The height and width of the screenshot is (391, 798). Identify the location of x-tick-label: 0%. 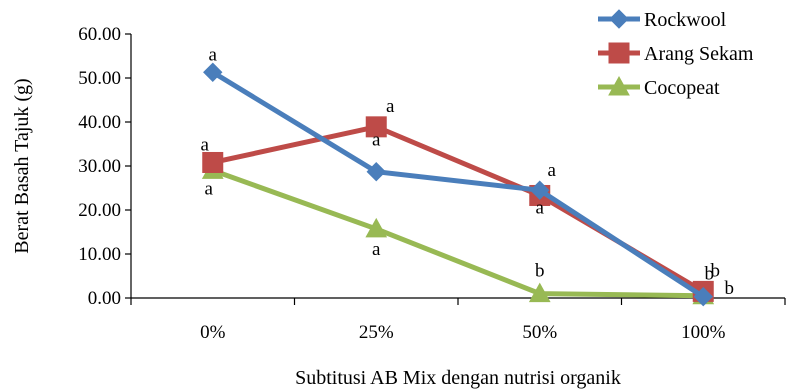
(213, 332).